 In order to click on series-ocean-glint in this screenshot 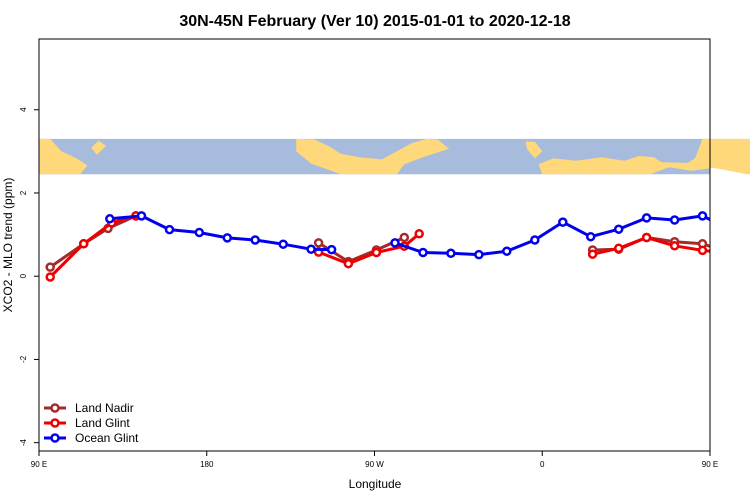, I will do `click(419, 235)`.